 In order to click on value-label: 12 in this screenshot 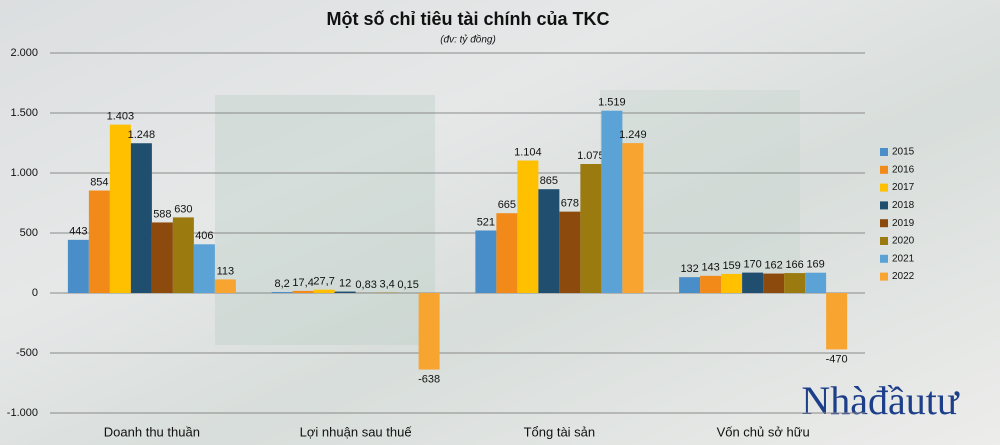, I will do `click(345, 283)`.